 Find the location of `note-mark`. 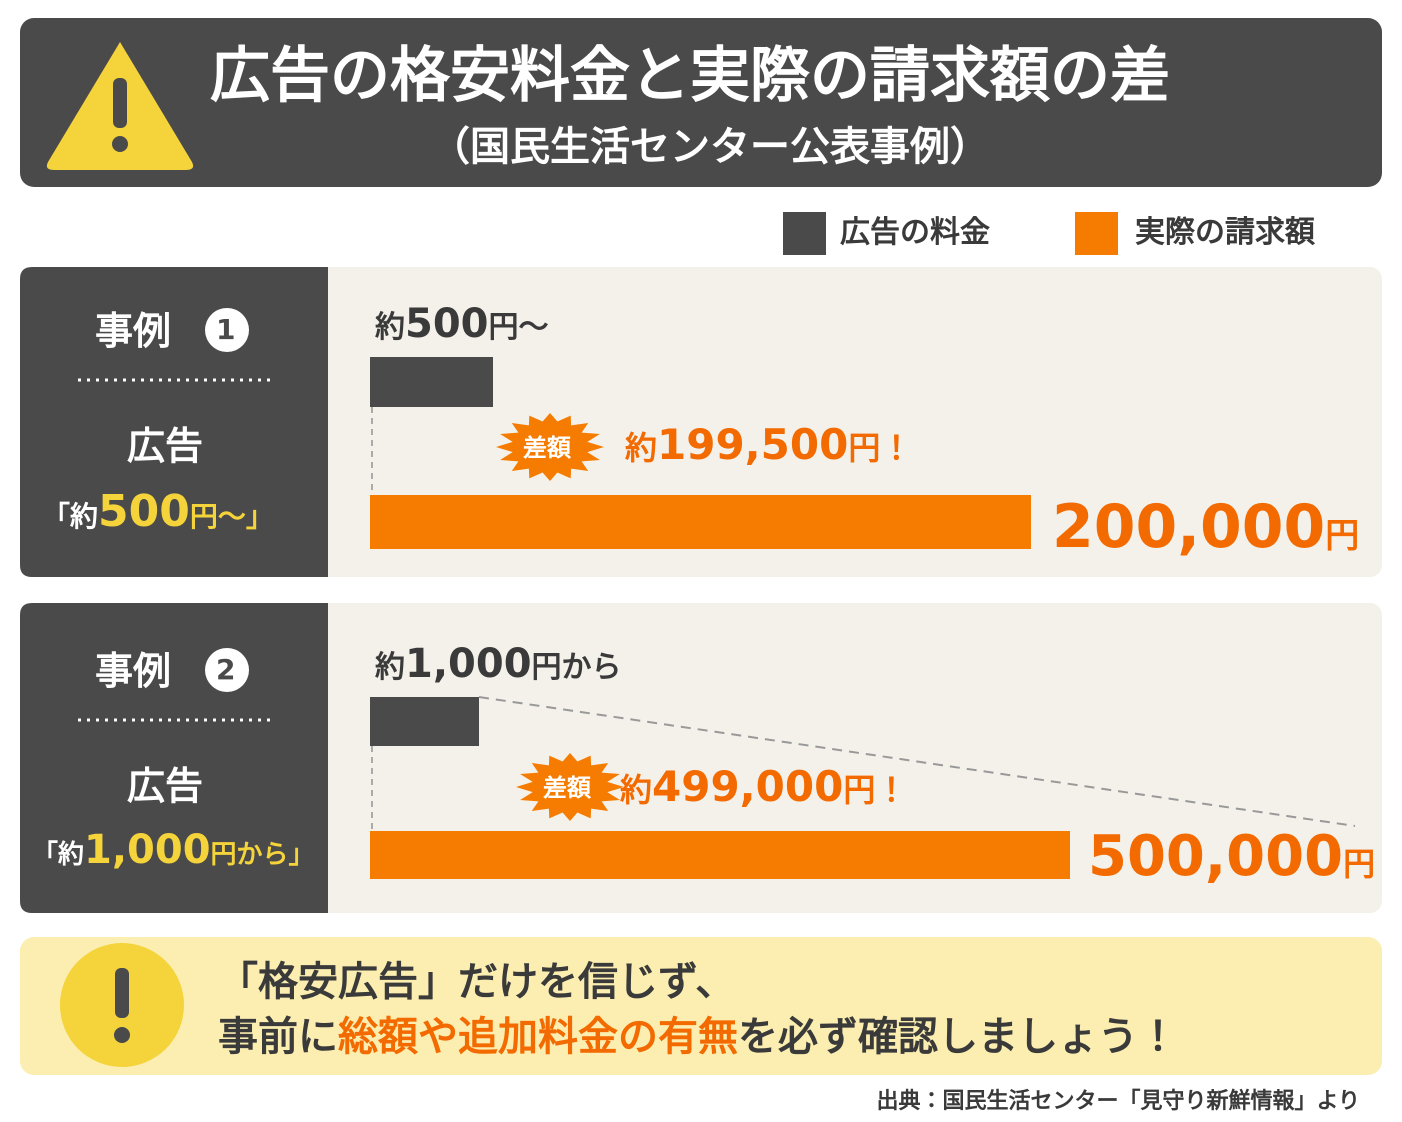

note-mark is located at coordinates (122, 993).